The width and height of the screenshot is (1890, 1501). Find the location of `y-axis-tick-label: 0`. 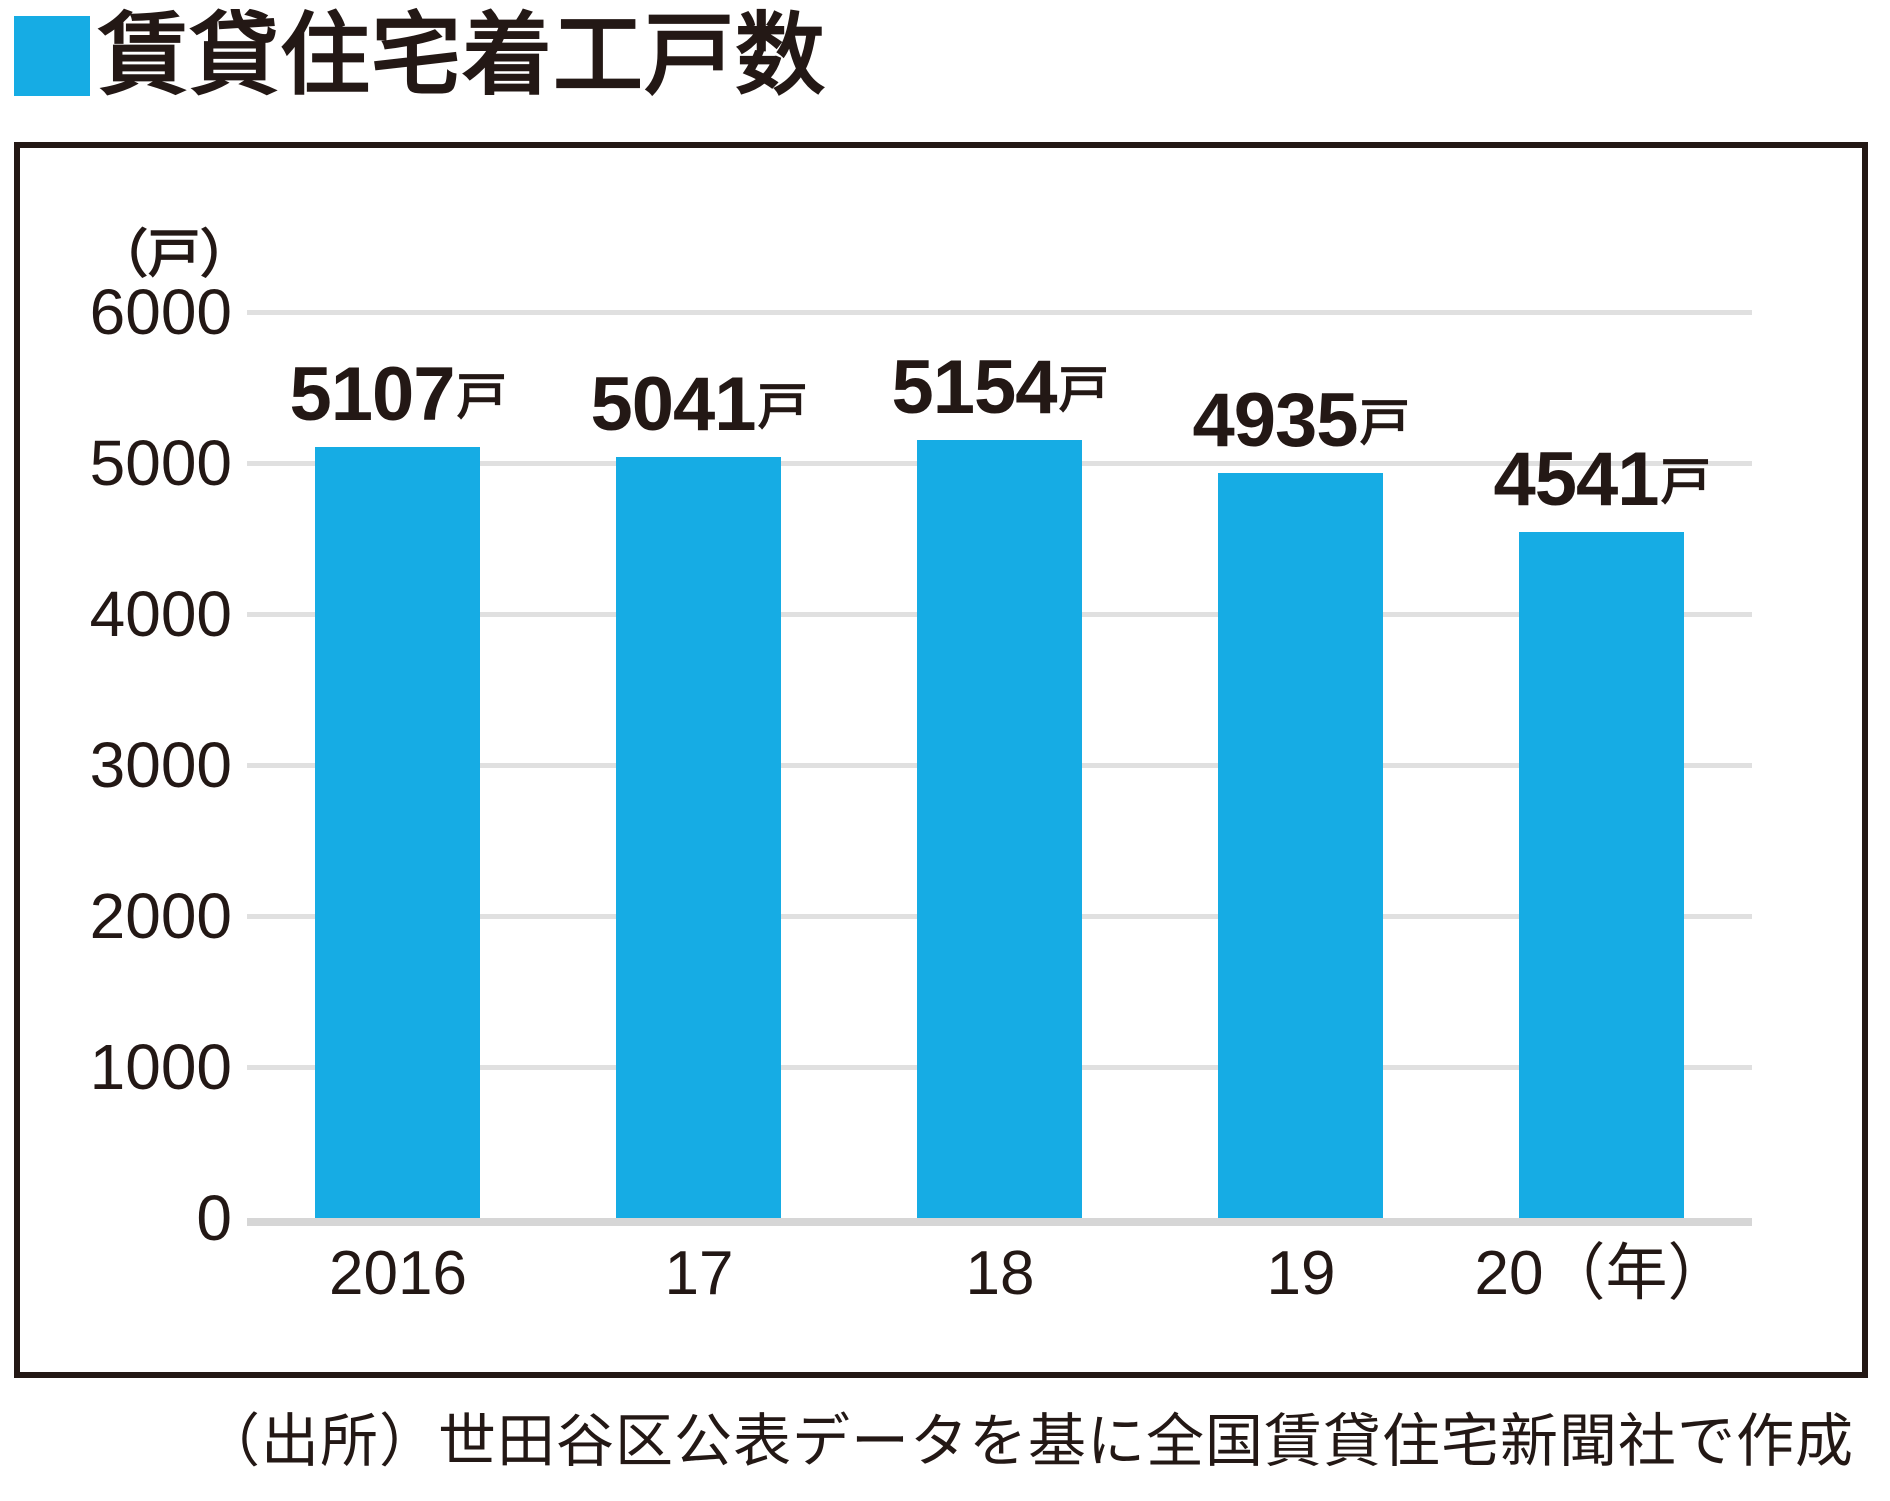

y-axis-tick-label: 0 is located at coordinates (214, 1218).